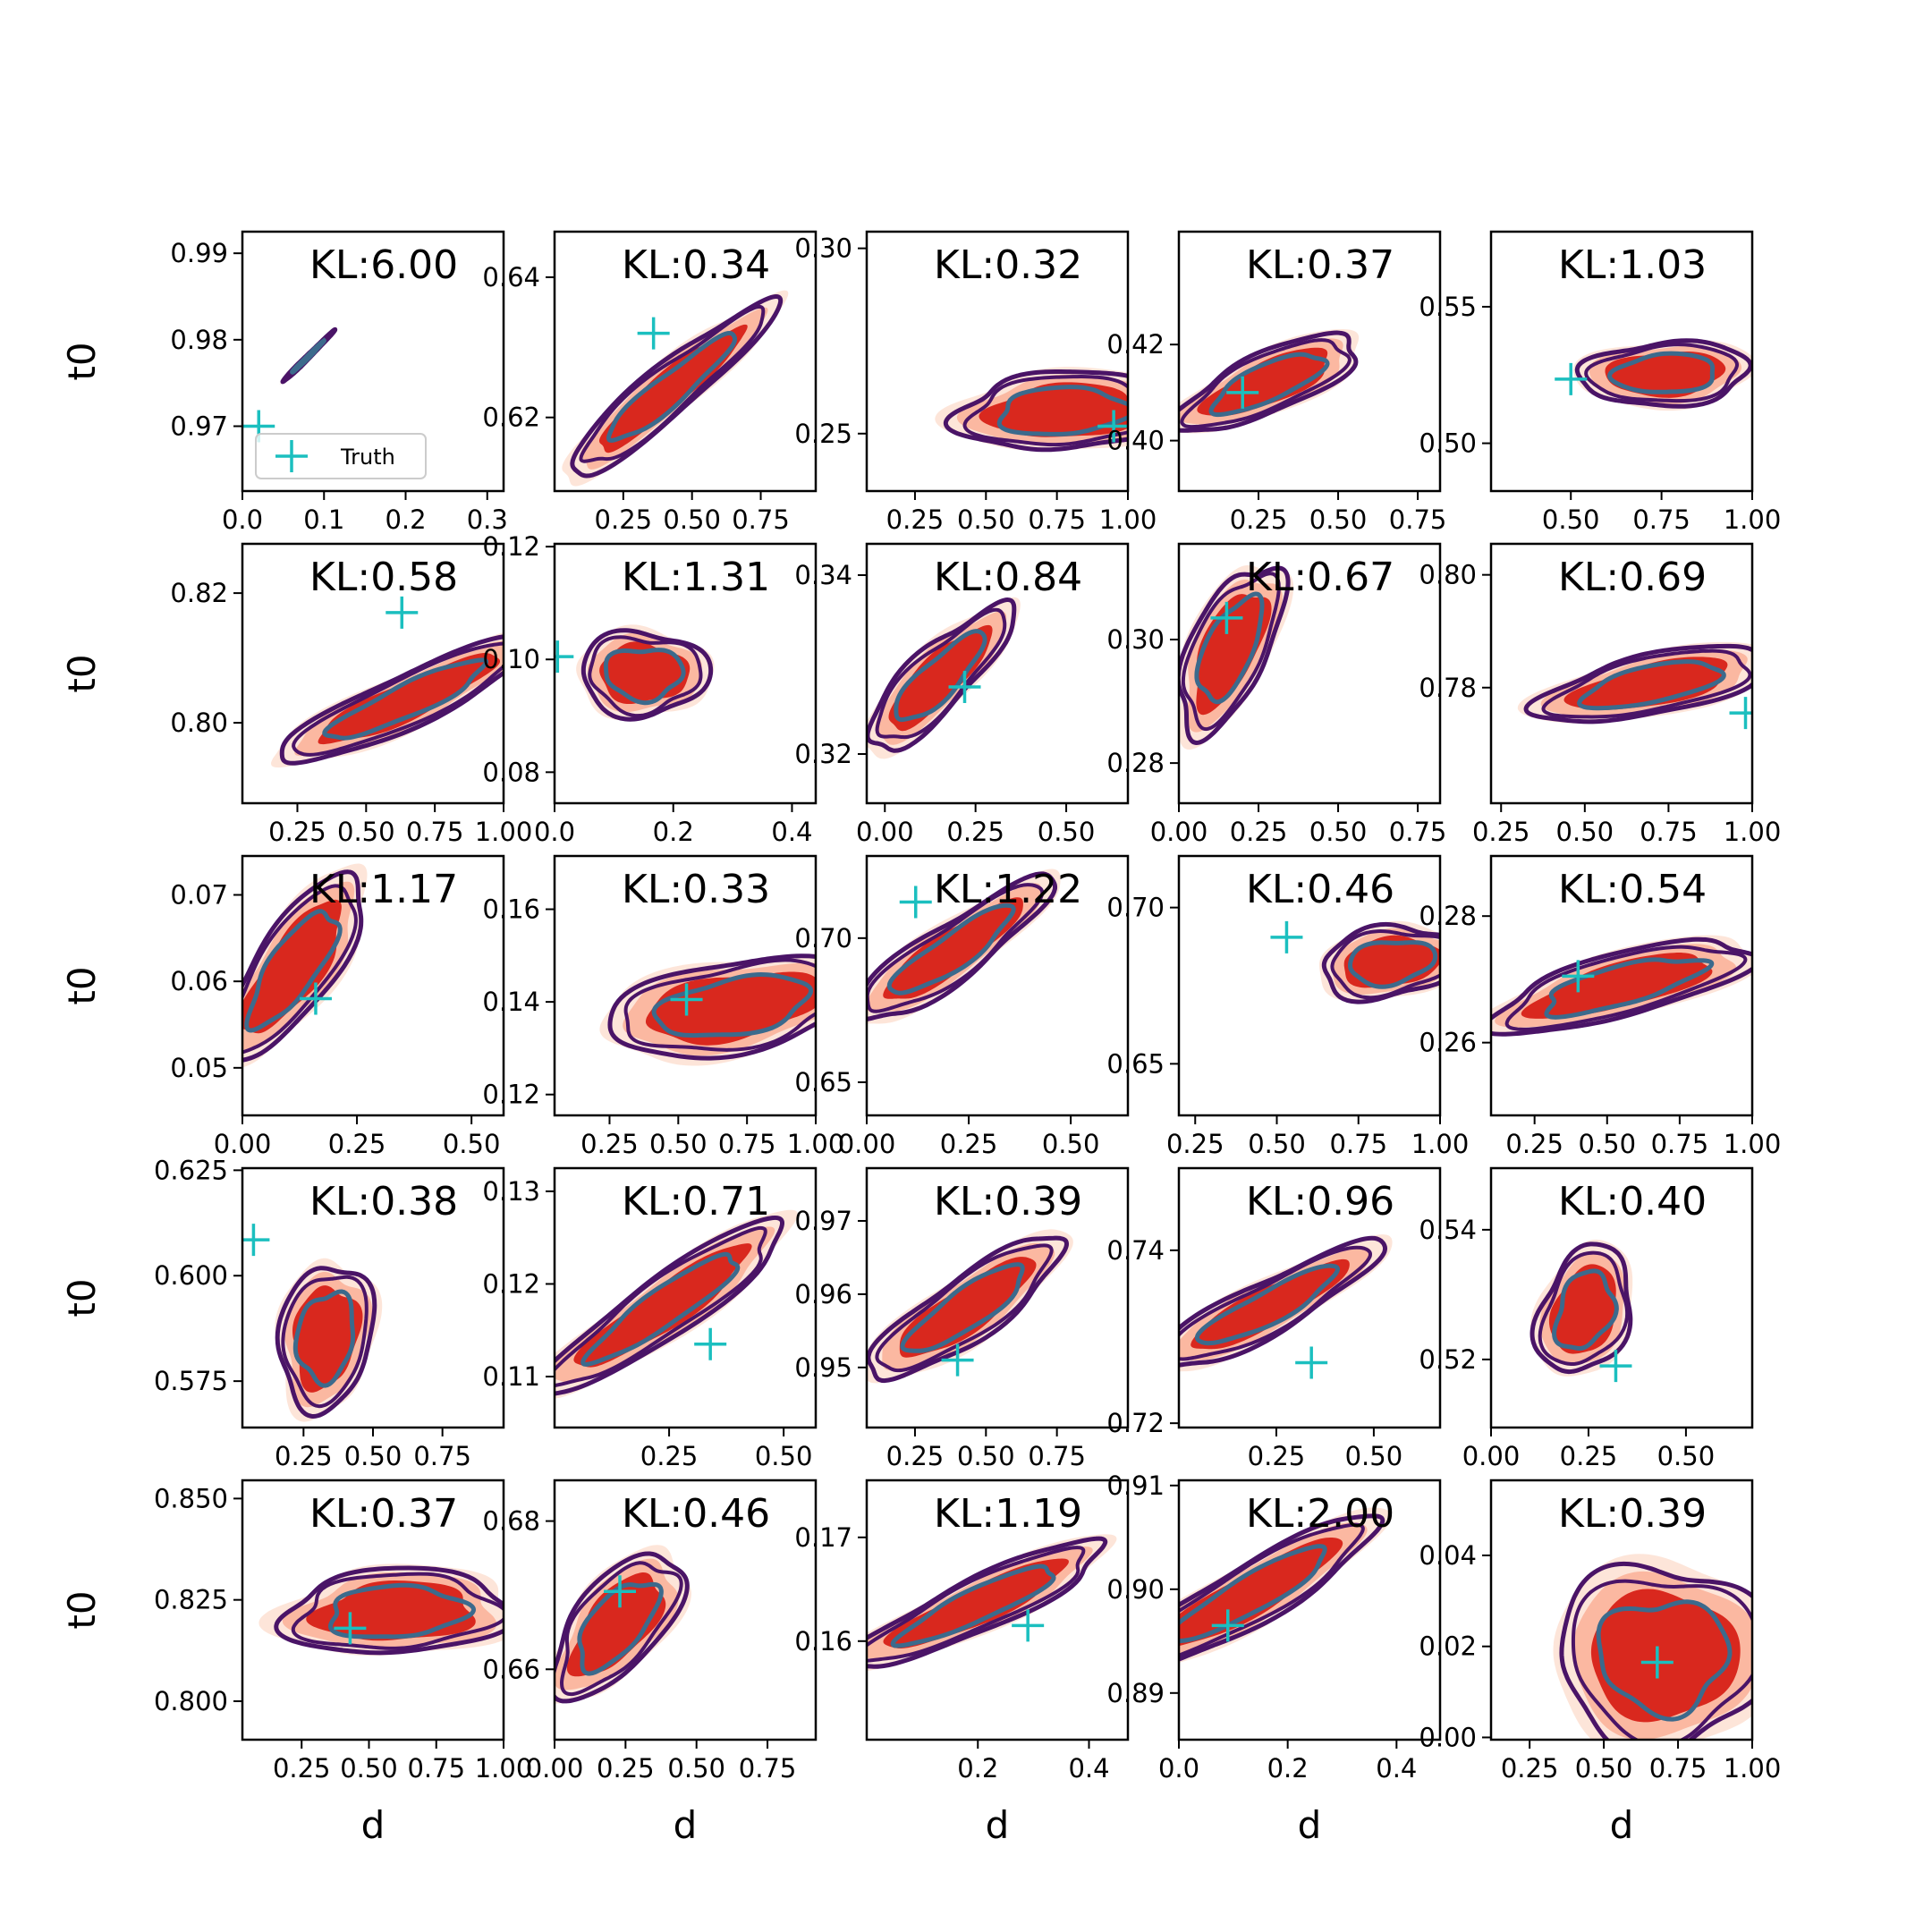  I want to click on x-tick-label: 0.3, so click(487, 519).